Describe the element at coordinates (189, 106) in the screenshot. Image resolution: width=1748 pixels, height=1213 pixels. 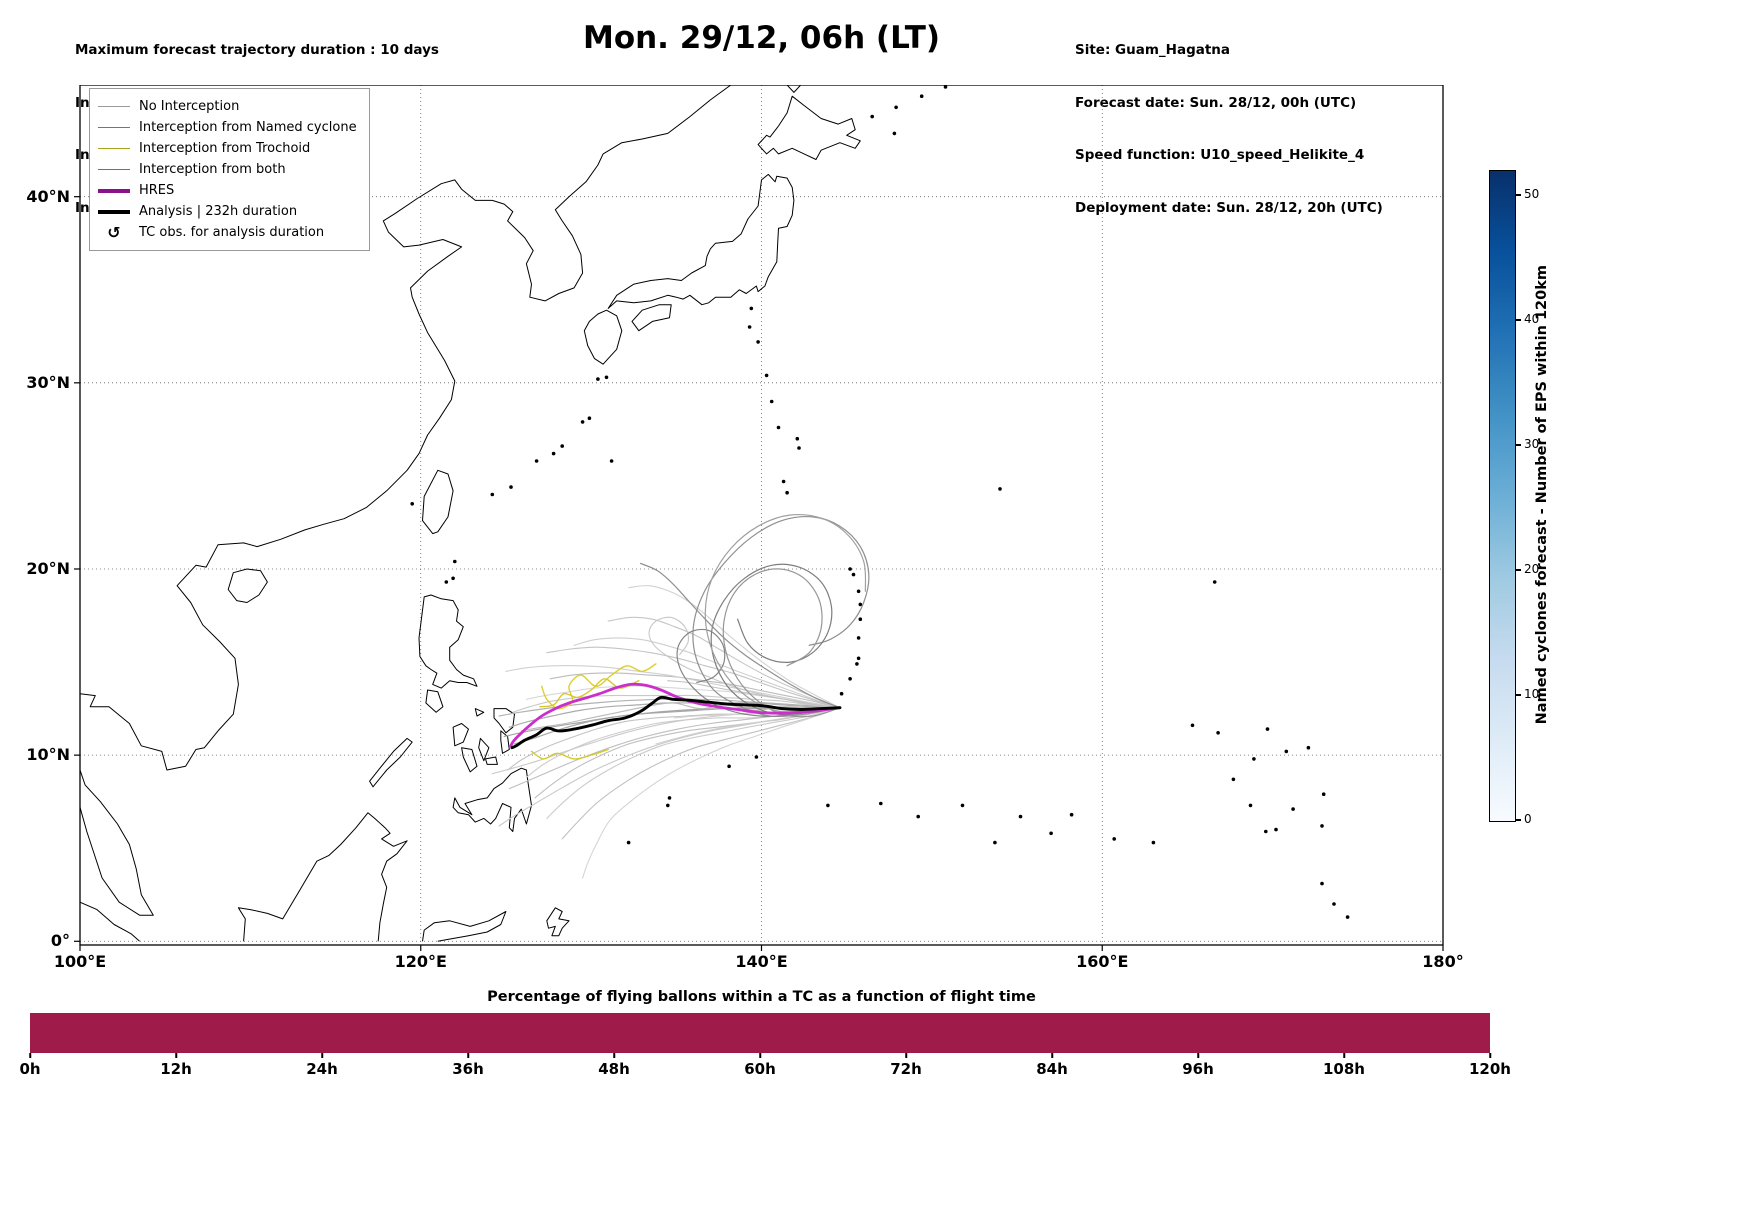
I see `legend-item-label: No Interception` at that location.